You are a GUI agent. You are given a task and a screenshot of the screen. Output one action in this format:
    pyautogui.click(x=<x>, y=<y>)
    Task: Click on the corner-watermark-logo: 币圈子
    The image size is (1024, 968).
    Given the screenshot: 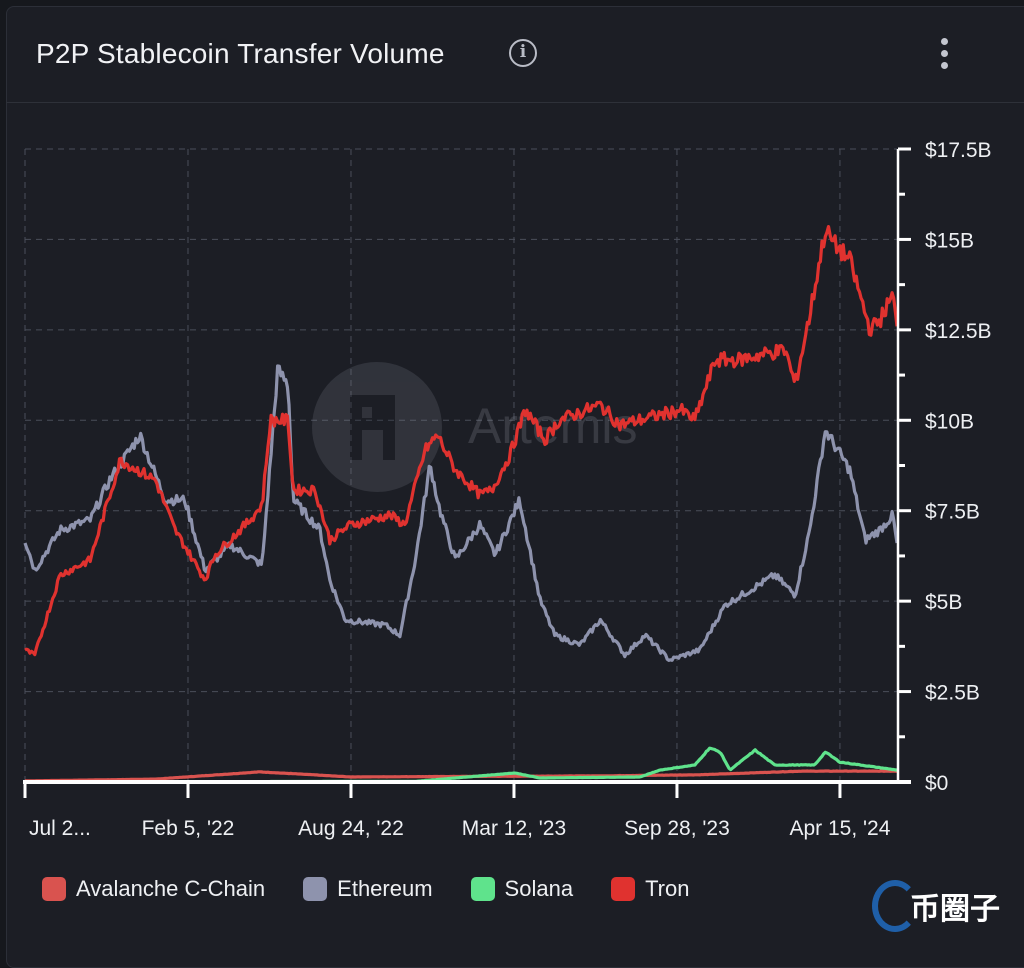 What is the action you would take?
    pyautogui.click(x=936, y=906)
    